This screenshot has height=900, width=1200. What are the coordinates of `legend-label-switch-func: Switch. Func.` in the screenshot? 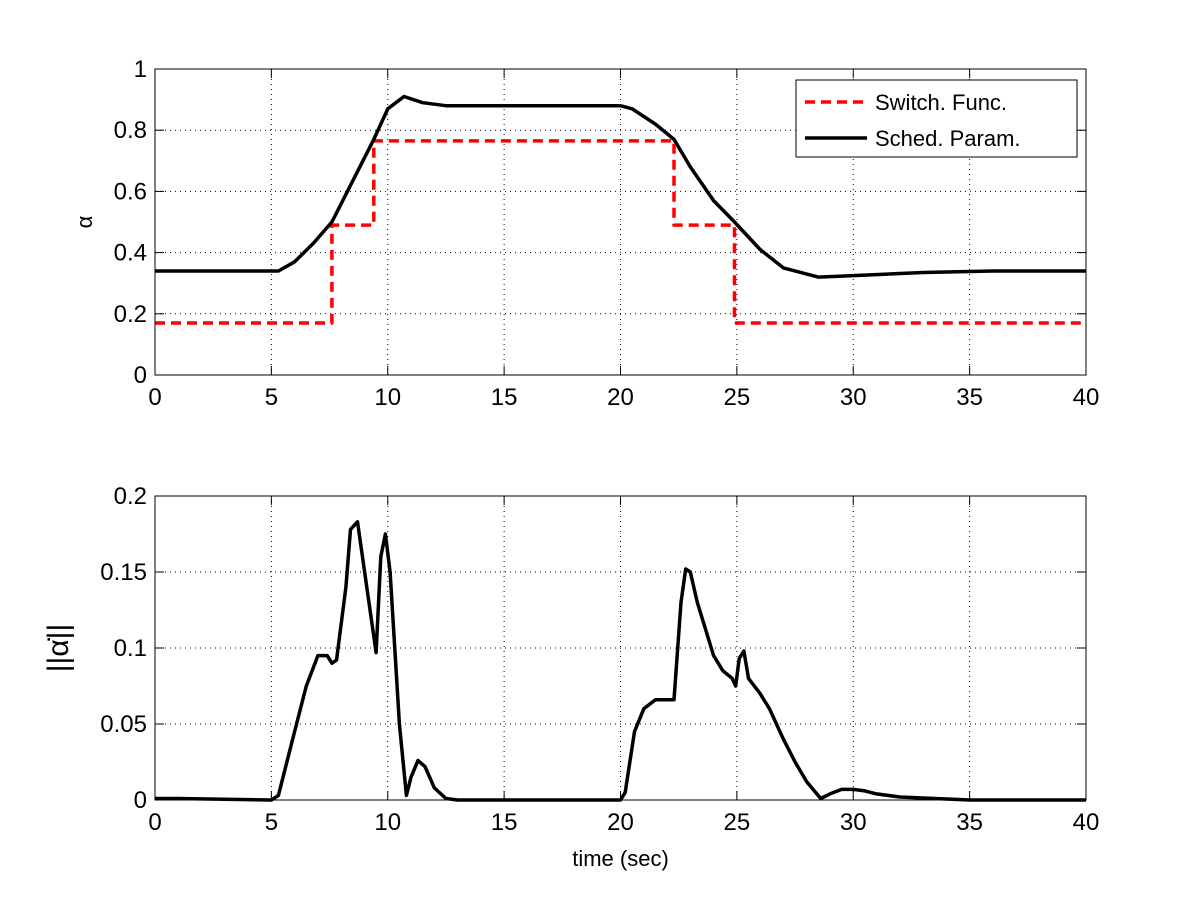 It's located at (941, 102).